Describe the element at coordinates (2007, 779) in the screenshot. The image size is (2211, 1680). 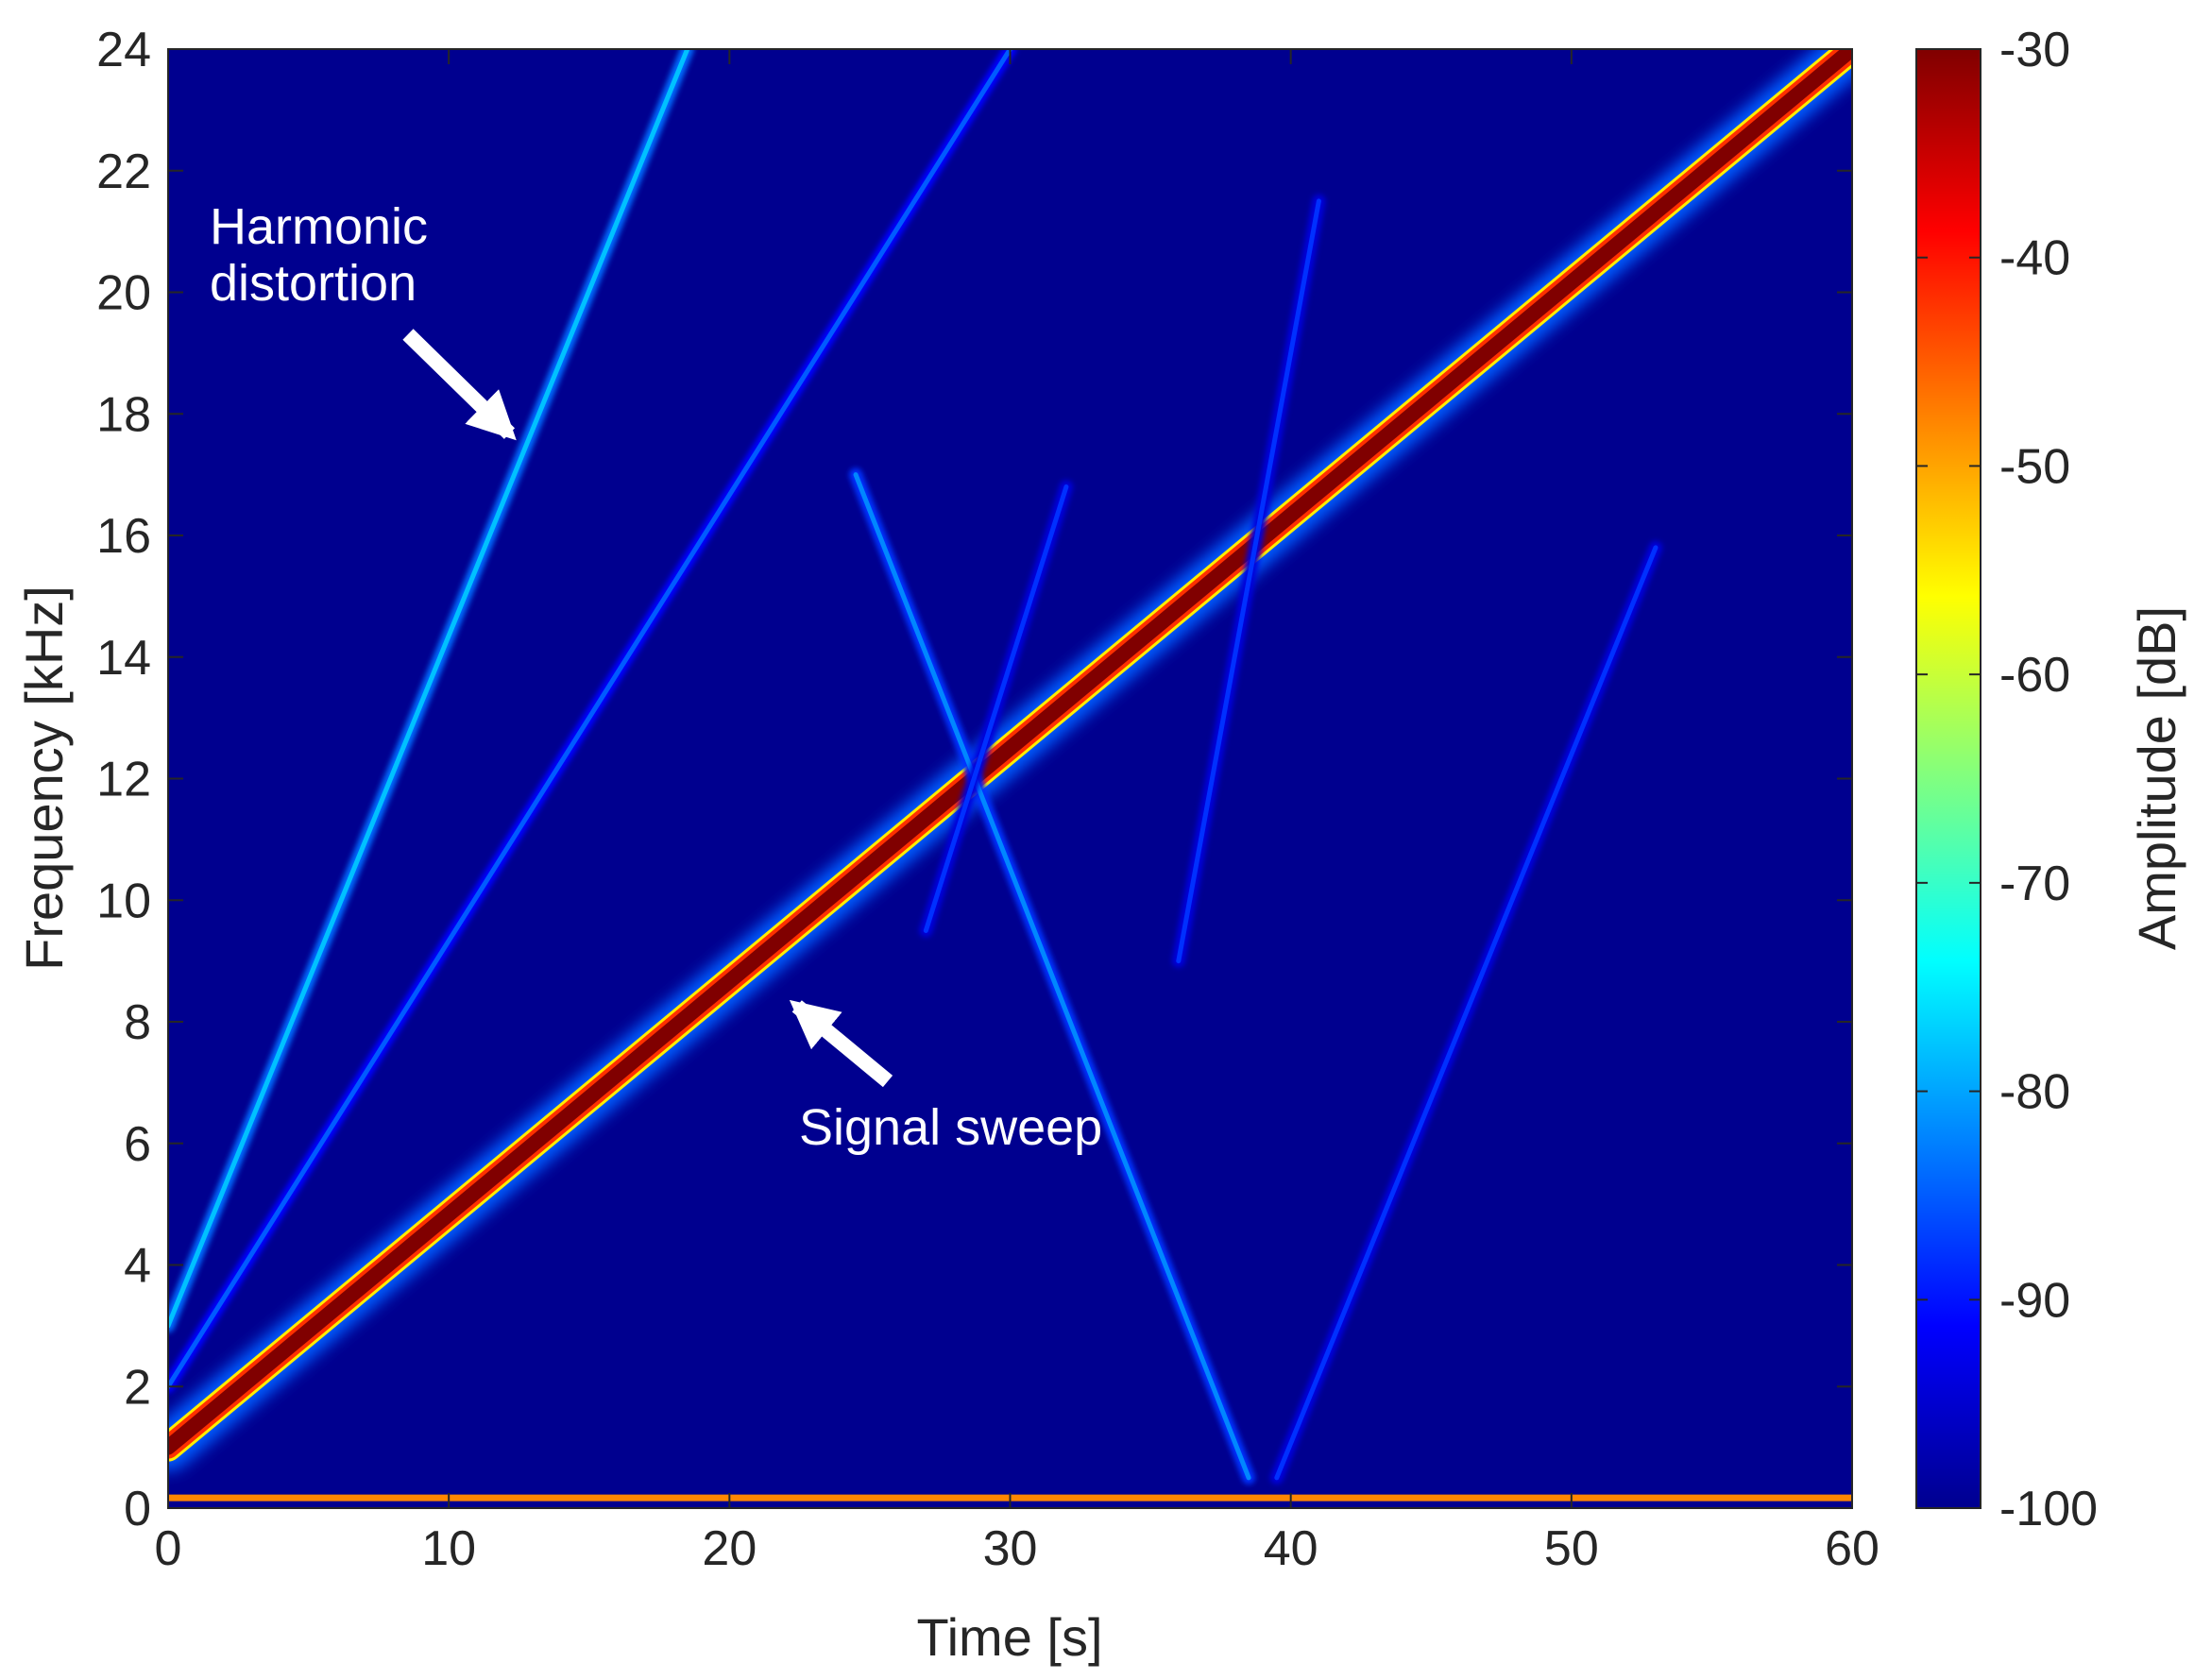
I see `colorbar-ticks: -30 -40 -50 -60 -70 -80 -90 -100` at that location.